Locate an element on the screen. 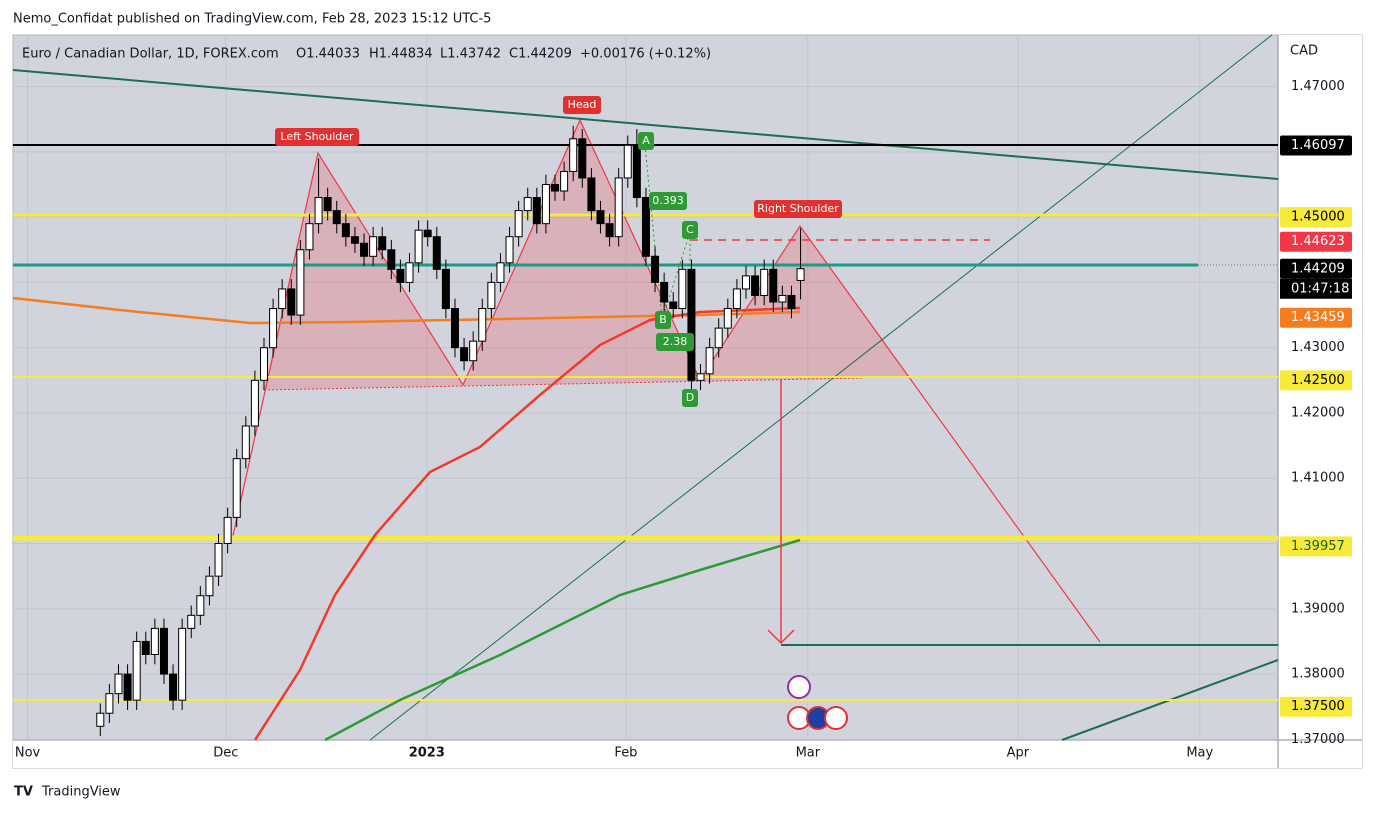 The width and height of the screenshot is (1376, 814). abcd-line is located at coordinates (667, 262).